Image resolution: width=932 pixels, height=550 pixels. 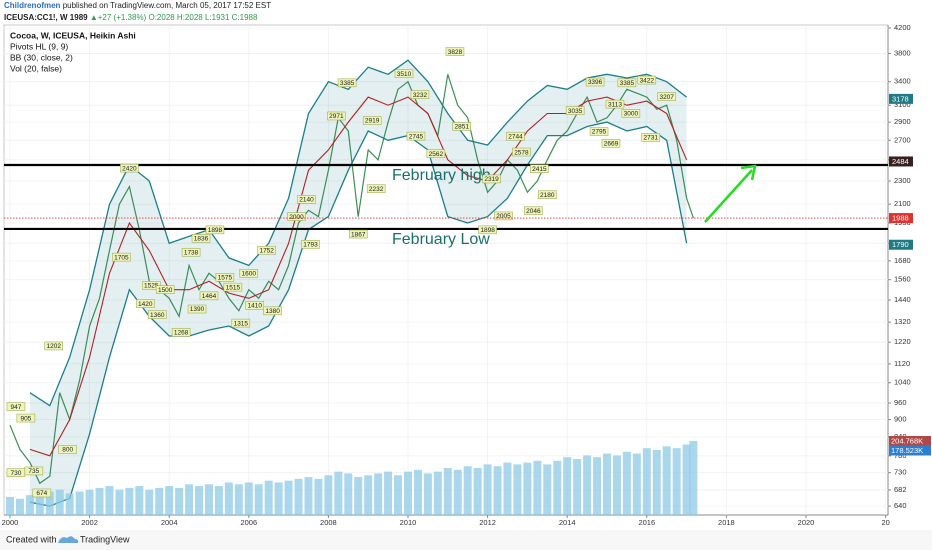 What do you see at coordinates (266, 250) in the screenshot?
I see `pivot-label: 1752` at bounding box center [266, 250].